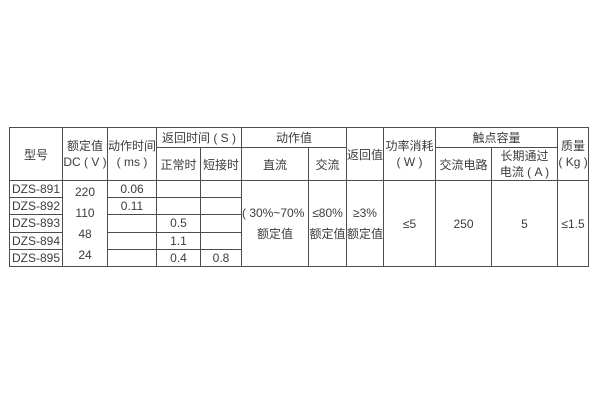 This screenshot has width=600, height=400. I want to click on header-model: 型号, so click(36, 154).